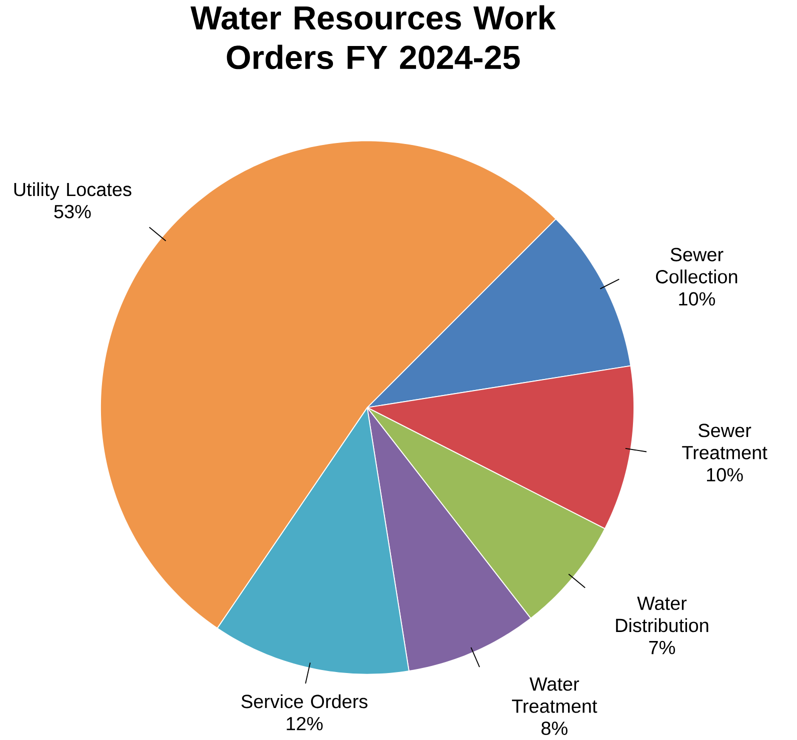 The height and width of the screenshot is (740, 797). What do you see at coordinates (304, 701) in the screenshot?
I see `slice-label: Service Orders` at bounding box center [304, 701].